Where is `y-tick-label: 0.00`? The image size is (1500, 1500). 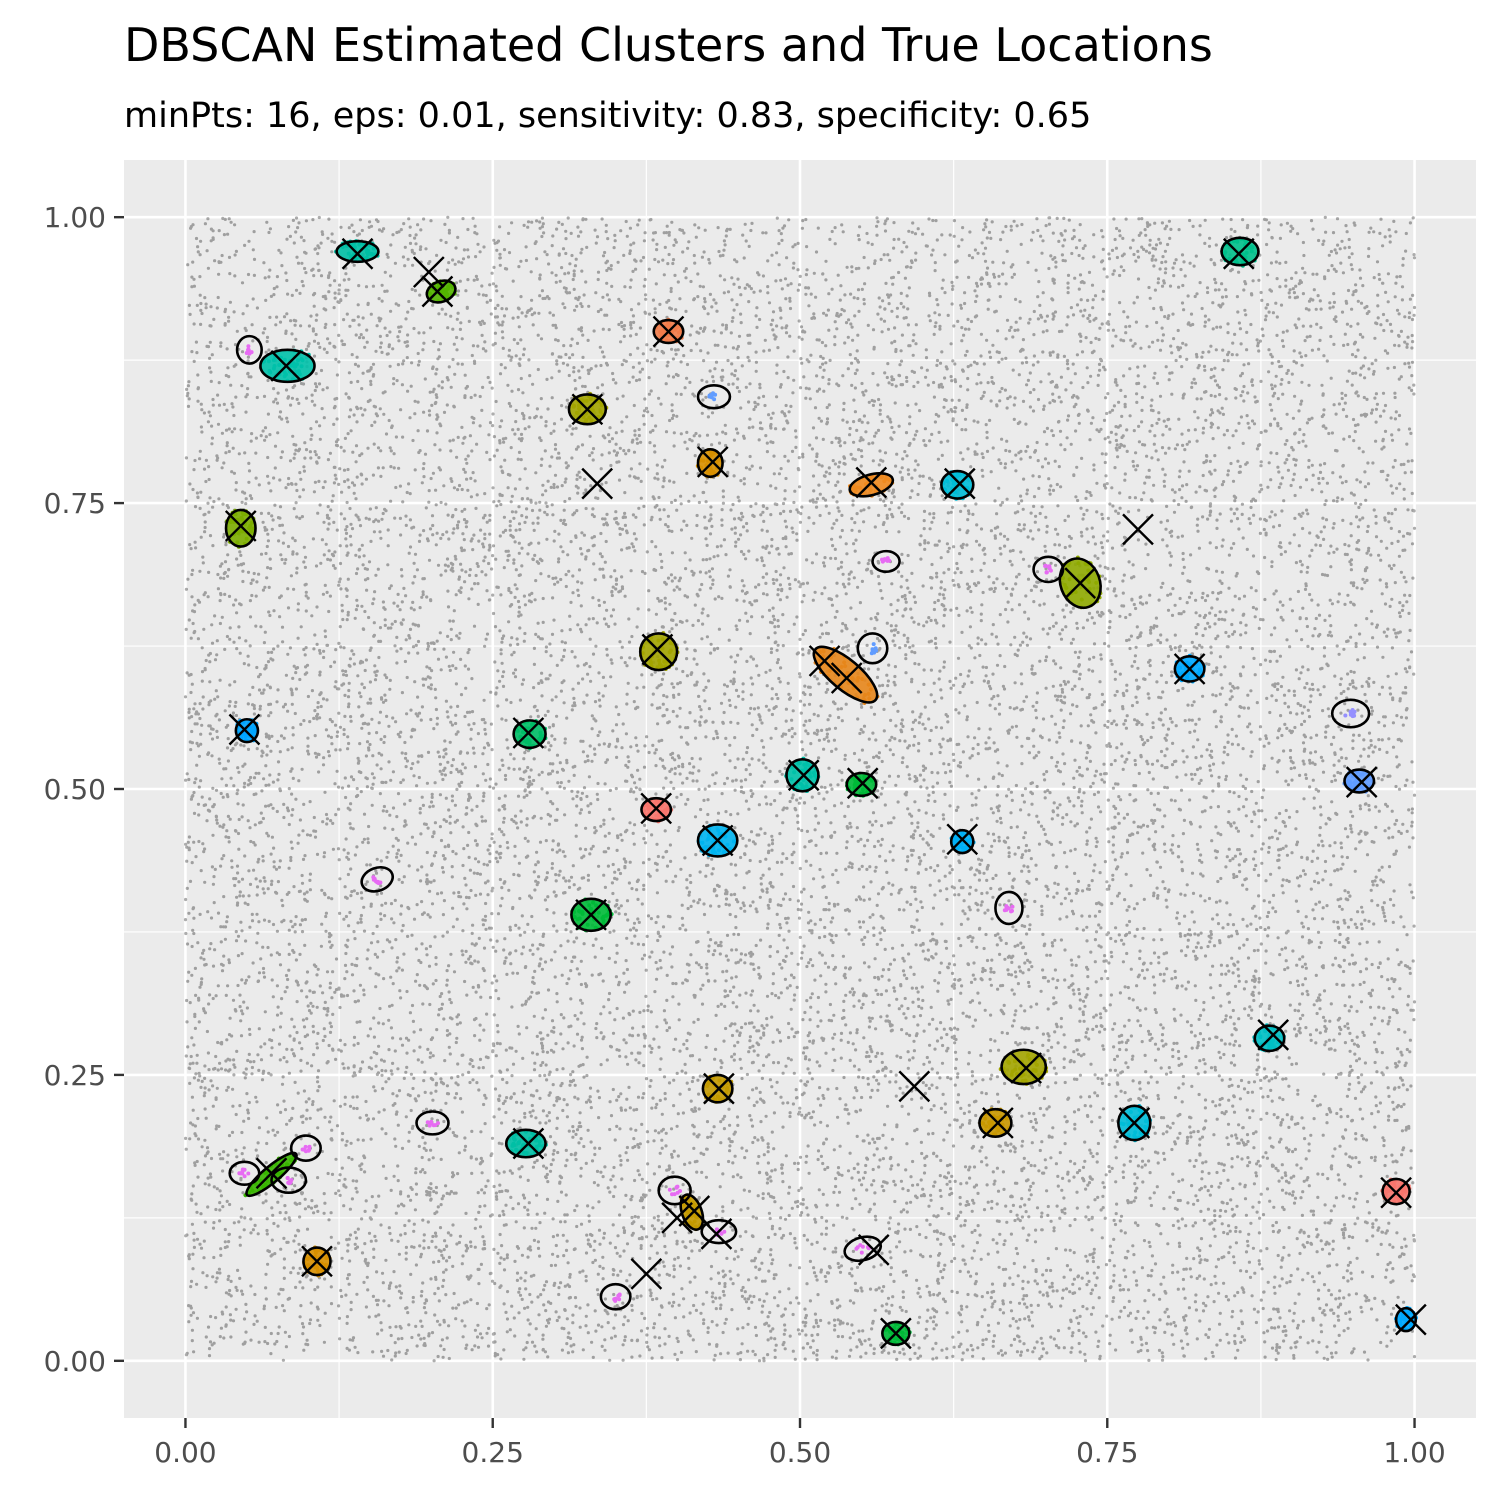 y-tick-label: 0.00 is located at coordinates (75, 1361).